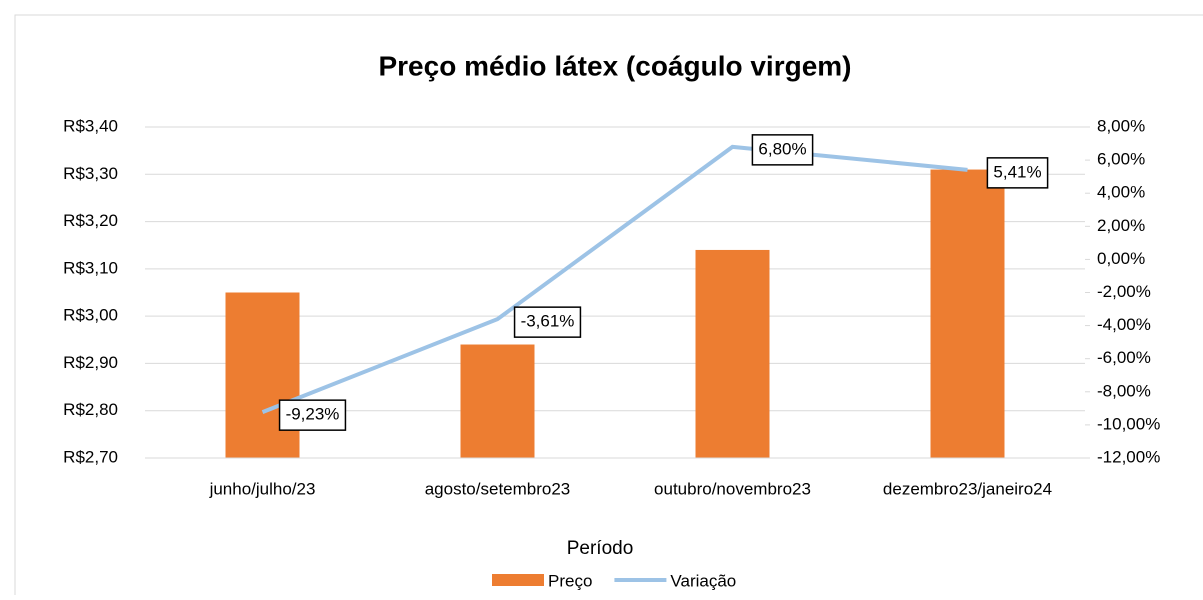 The height and width of the screenshot is (600, 1203). What do you see at coordinates (90, 456) in the screenshot?
I see `y-tick-label: R$2,70` at bounding box center [90, 456].